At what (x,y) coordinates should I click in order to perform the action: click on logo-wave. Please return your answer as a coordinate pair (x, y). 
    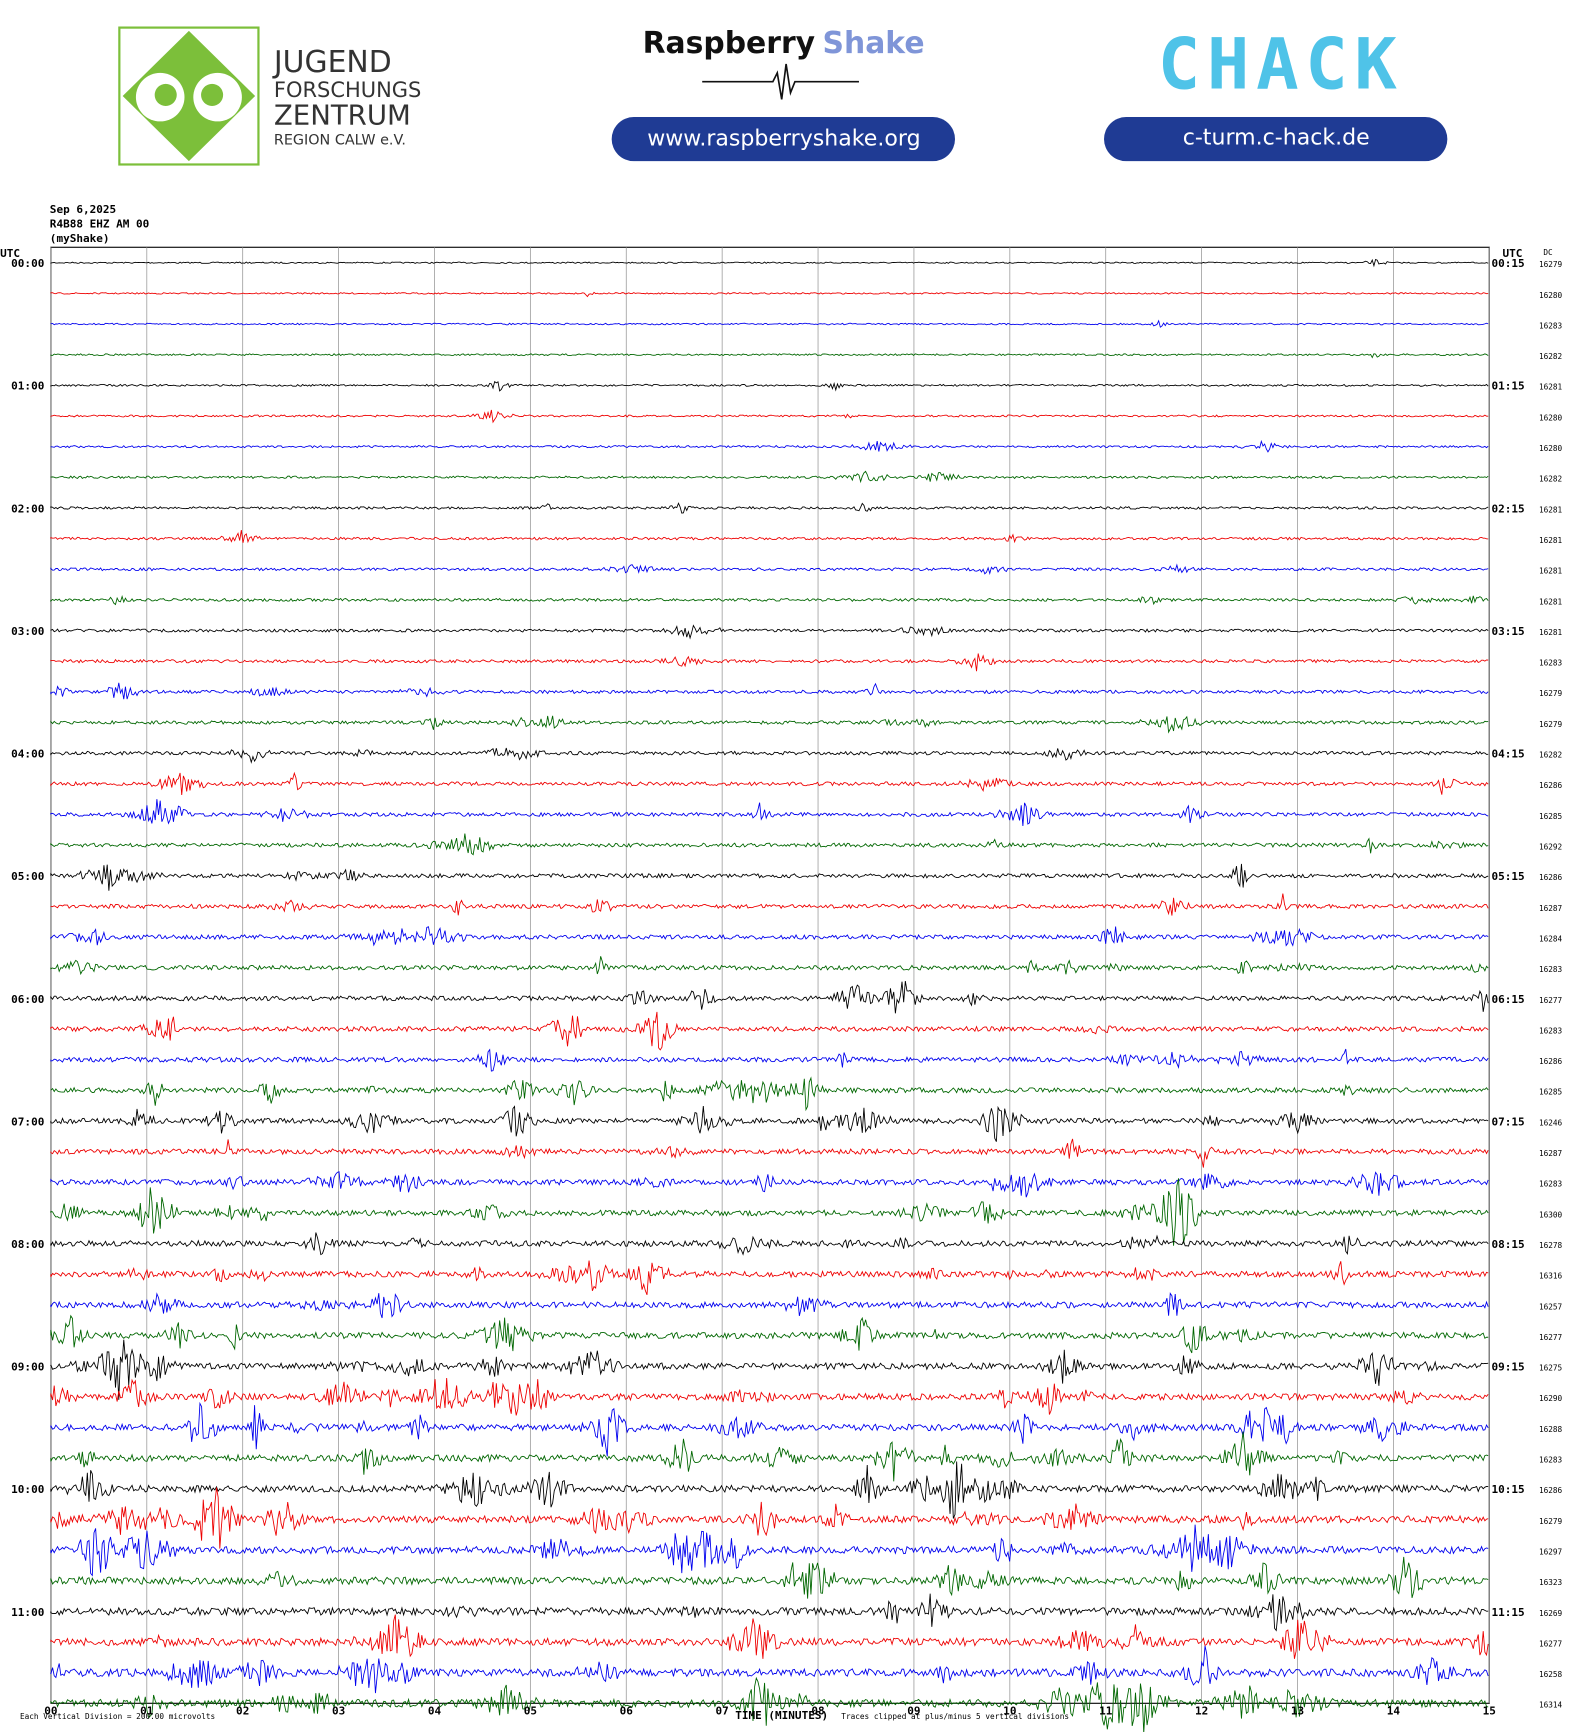
    Looking at the image, I should click on (780, 81).